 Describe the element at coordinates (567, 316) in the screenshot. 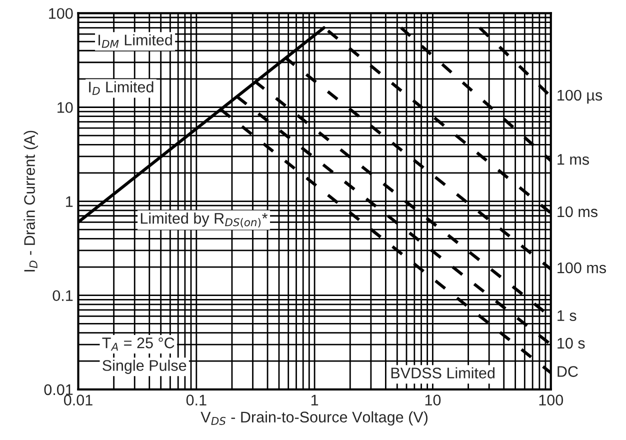

I see `series-label: 1 s` at that location.